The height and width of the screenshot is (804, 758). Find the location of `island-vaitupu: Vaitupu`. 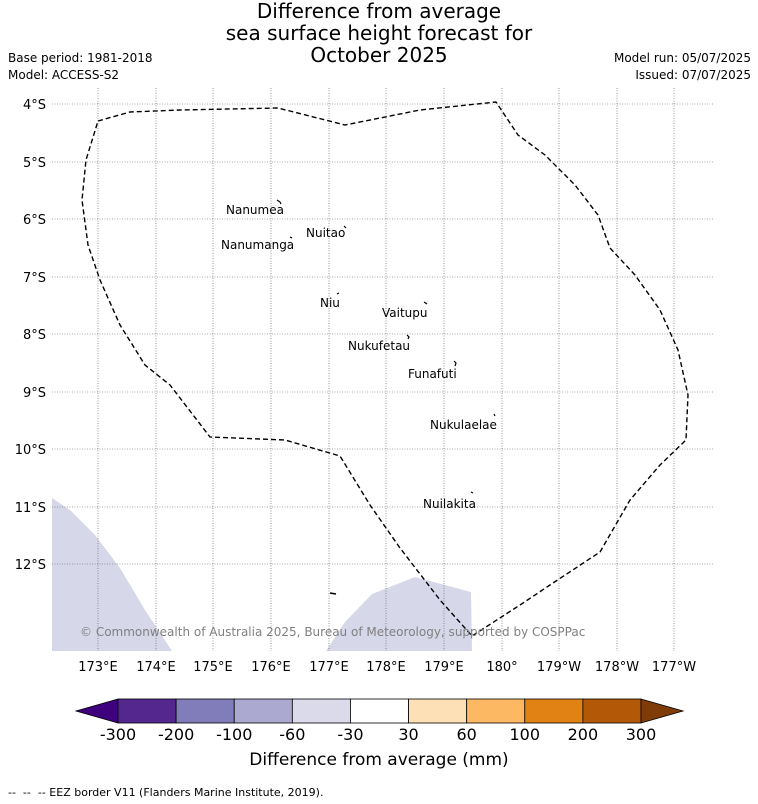

island-vaitupu: Vaitupu is located at coordinates (405, 310).